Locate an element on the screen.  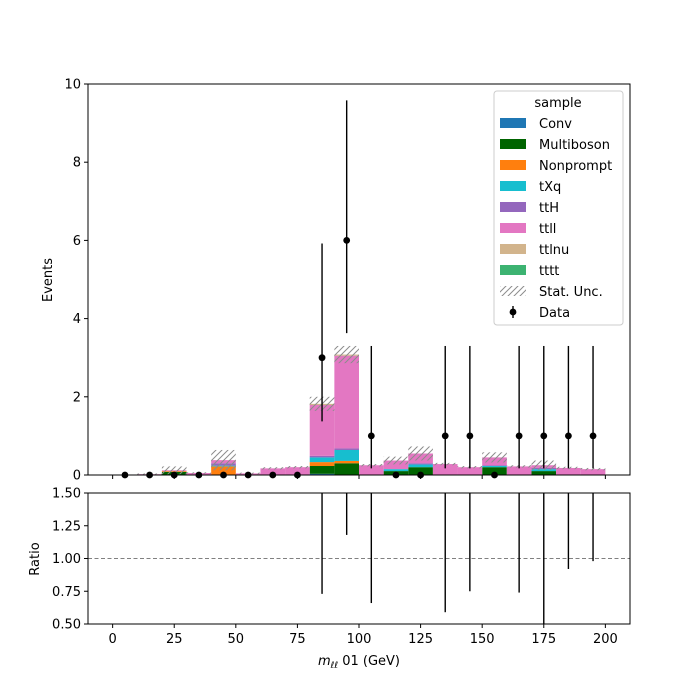
legend-title: sample is located at coordinates (557, 103).